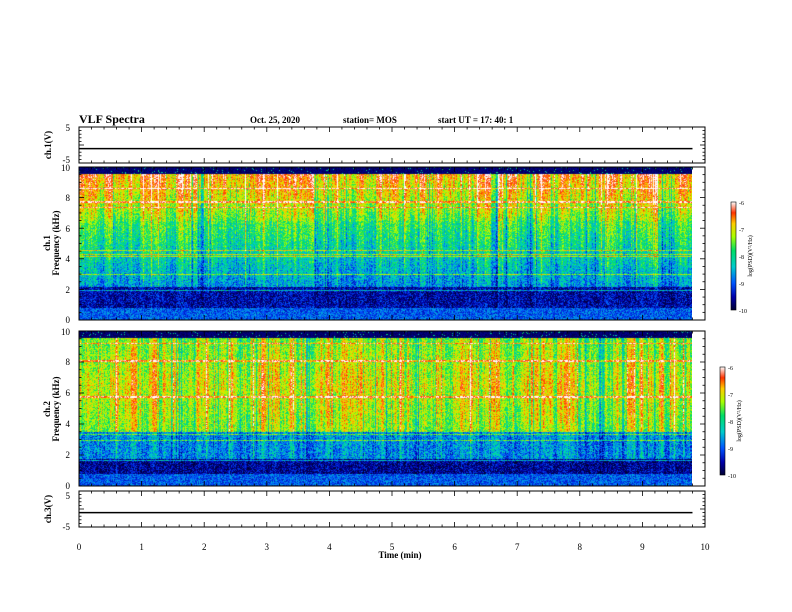 The height and width of the screenshot is (612, 792). What do you see at coordinates (66, 244) in the screenshot?
I see `ch1-spectrogram-yticks: 0 2 4 6 8 10` at bounding box center [66, 244].